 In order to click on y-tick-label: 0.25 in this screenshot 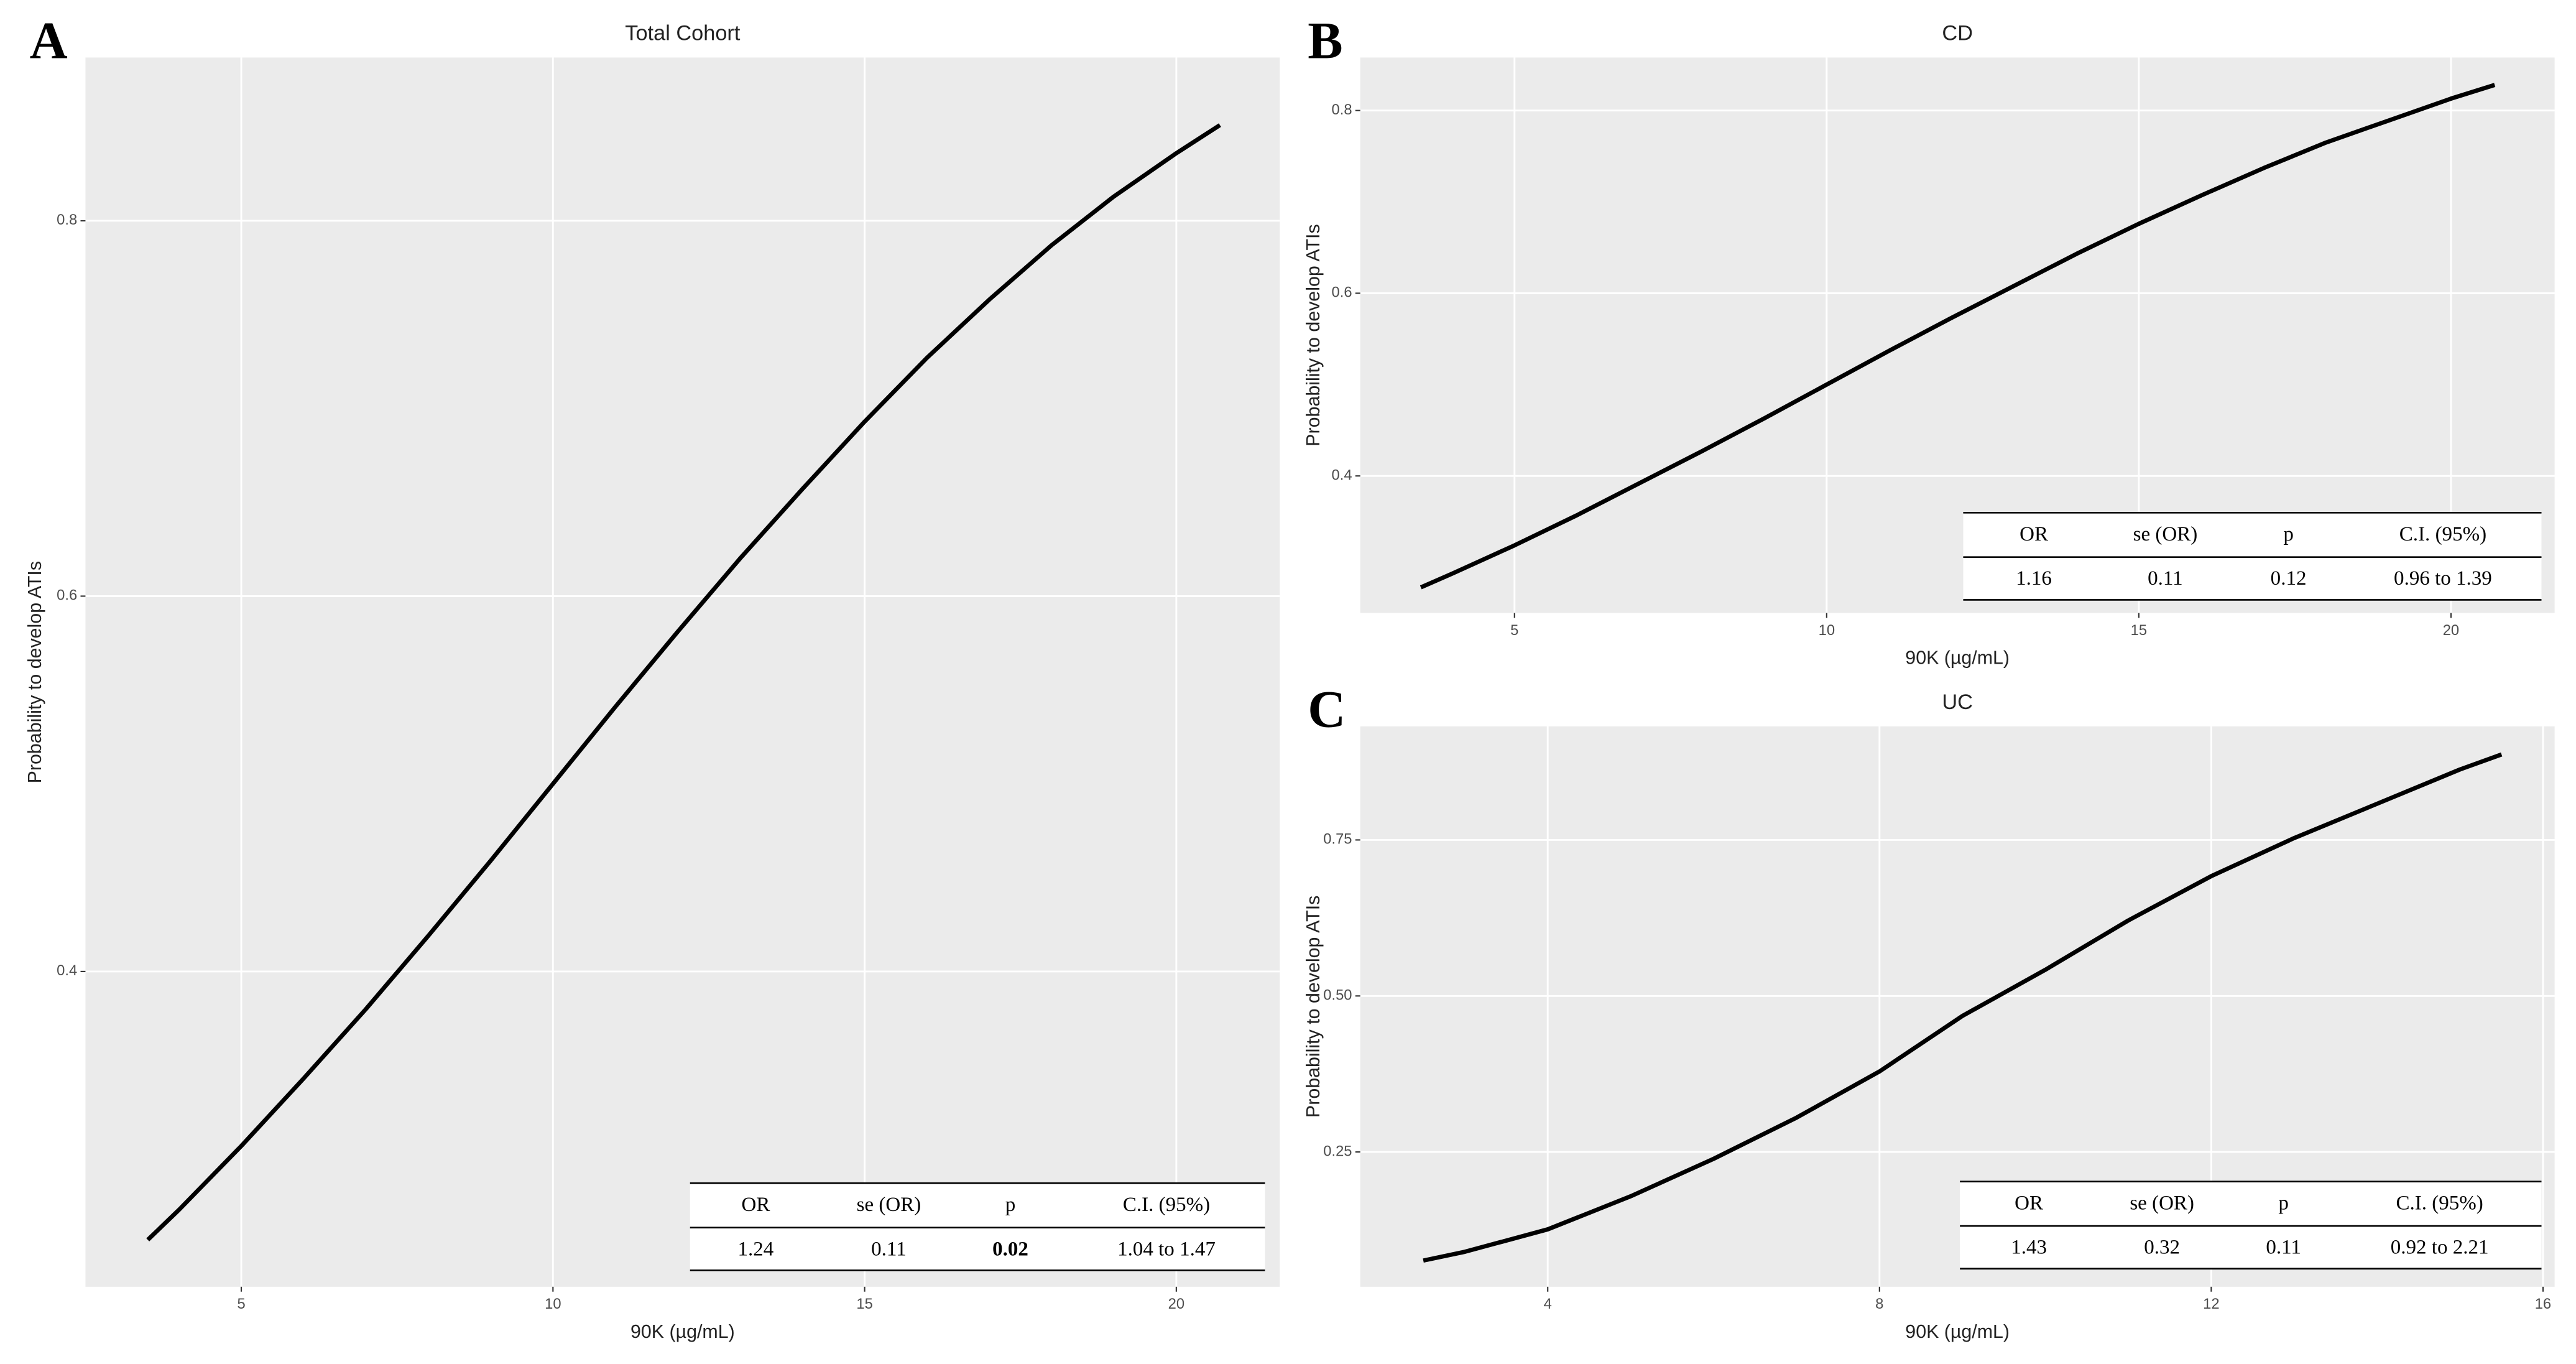, I will do `click(1337, 1151)`.